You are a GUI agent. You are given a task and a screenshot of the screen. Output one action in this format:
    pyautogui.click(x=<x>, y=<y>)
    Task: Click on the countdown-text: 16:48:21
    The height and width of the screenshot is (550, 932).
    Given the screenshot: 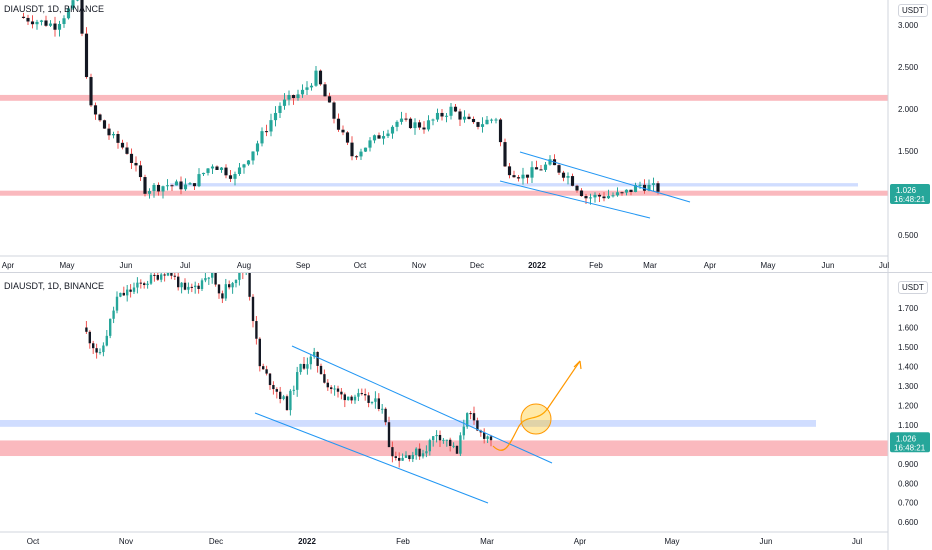 What is the action you would take?
    pyautogui.click(x=910, y=199)
    